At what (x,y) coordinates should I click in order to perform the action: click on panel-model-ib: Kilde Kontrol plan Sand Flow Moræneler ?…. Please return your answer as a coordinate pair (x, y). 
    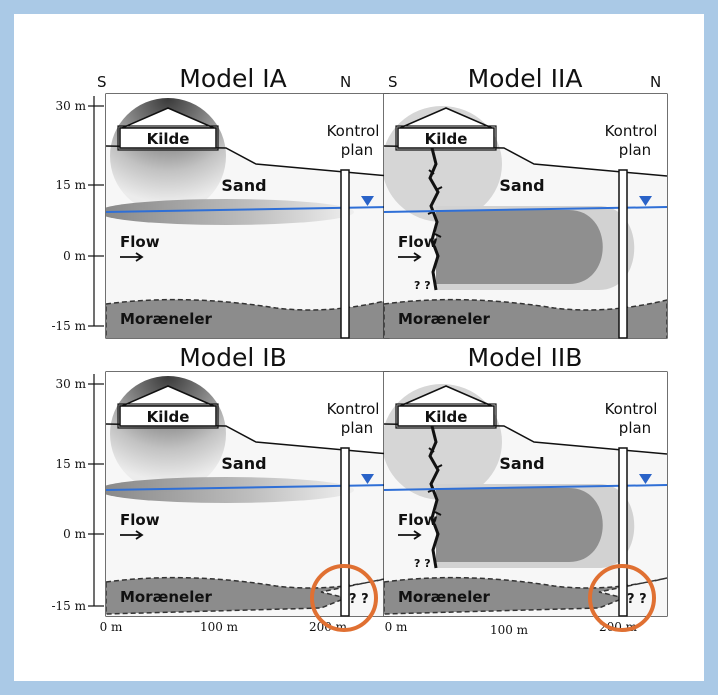
    Looking at the image, I should click on (247, 501).